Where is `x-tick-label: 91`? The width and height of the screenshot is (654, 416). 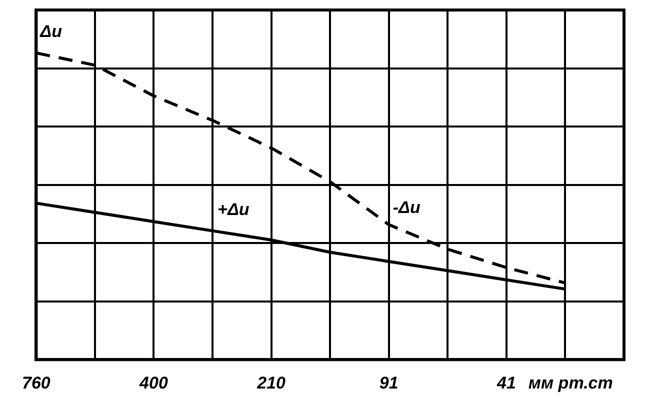 x-tick-label: 91 is located at coordinates (388, 382).